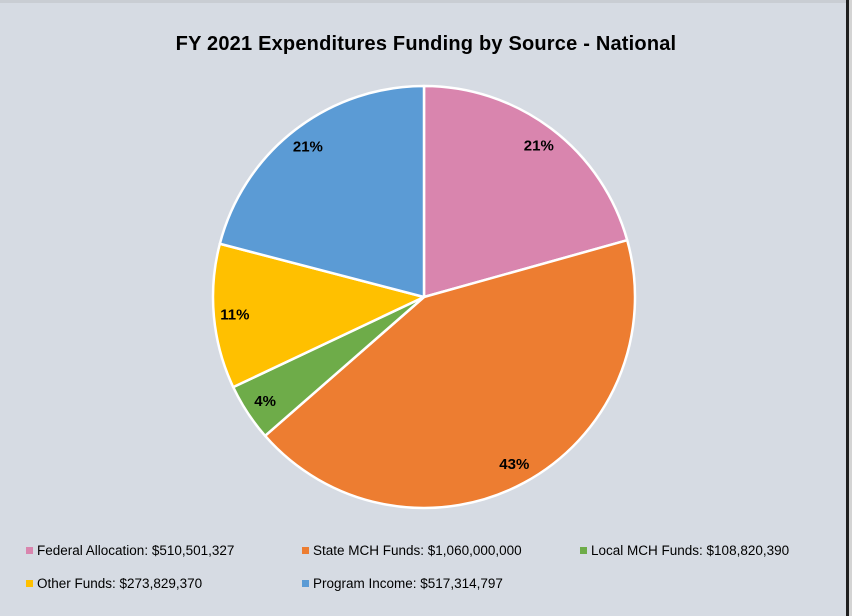 The image size is (852, 616). What do you see at coordinates (514, 464) in the screenshot?
I see `pie-percent-label-state-mch-funds: 43%` at bounding box center [514, 464].